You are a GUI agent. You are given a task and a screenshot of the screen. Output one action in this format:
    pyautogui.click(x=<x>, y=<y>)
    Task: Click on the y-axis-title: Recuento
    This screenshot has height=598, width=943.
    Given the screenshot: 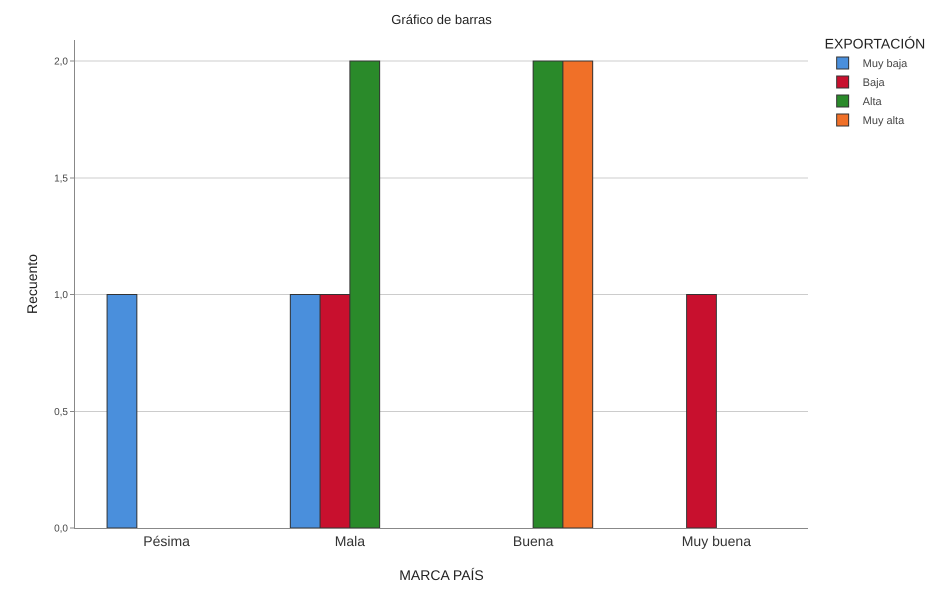 What is the action you would take?
    pyautogui.click(x=32, y=284)
    